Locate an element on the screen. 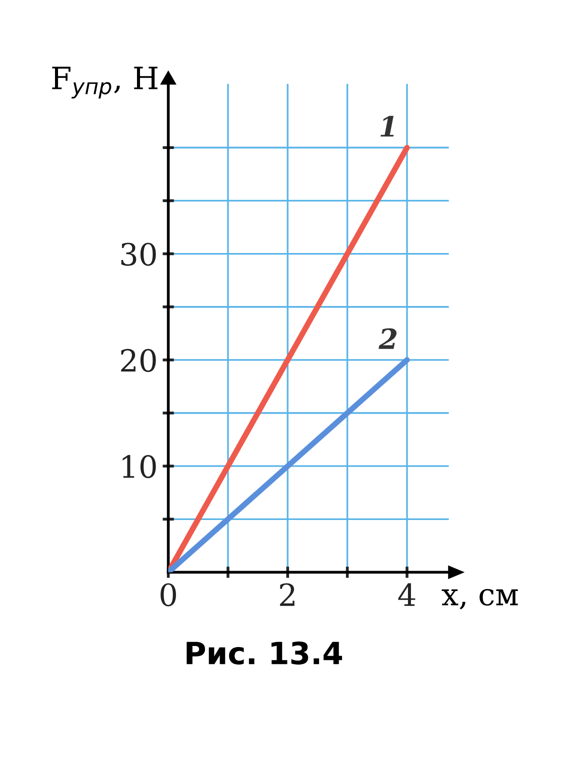  y-tick-label: 20 is located at coordinates (138, 360).